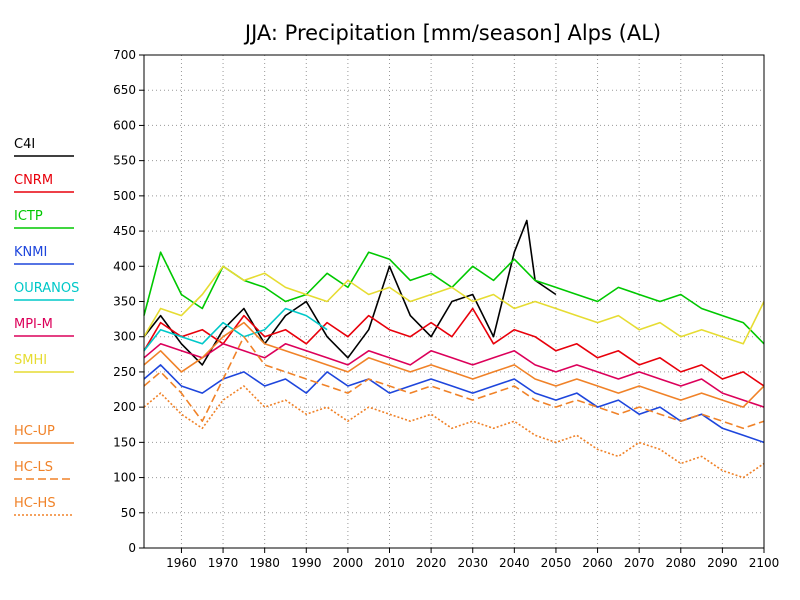 The height and width of the screenshot is (600, 800). What do you see at coordinates (764, 563) in the screenshot?
I see `x-tick-label: 2100` at bounding box center [764, 563].